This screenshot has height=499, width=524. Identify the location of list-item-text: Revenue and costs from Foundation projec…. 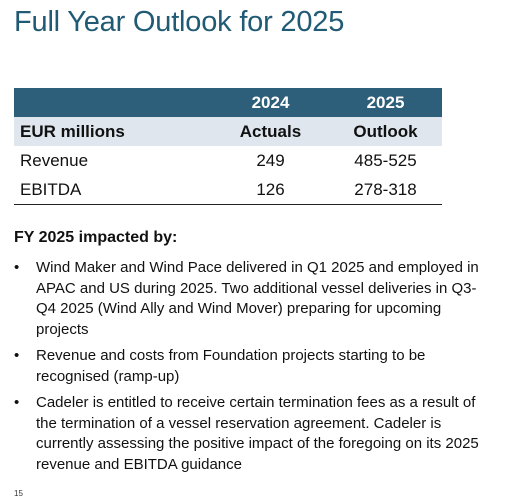
(231, 366).